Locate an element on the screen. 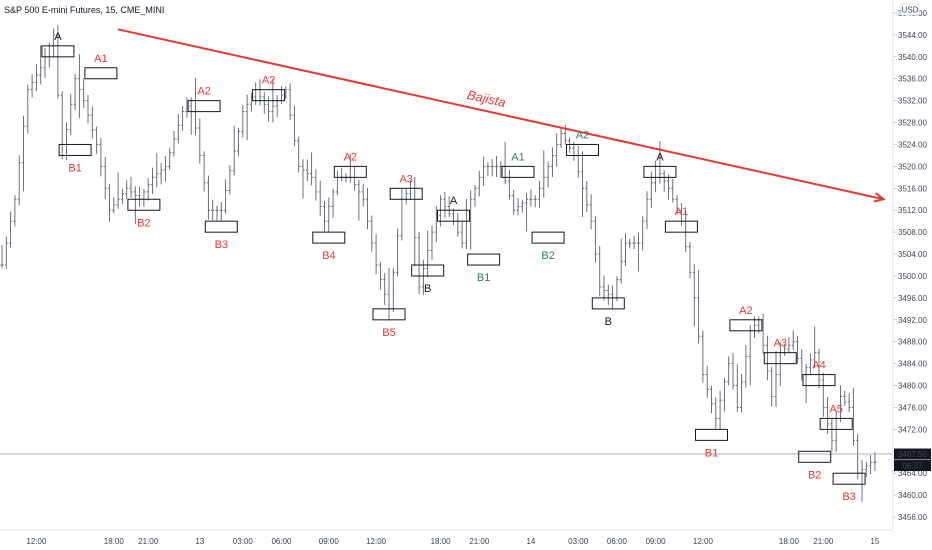  price-tick-label: 3528.00 is located at coordinates (912, 123).